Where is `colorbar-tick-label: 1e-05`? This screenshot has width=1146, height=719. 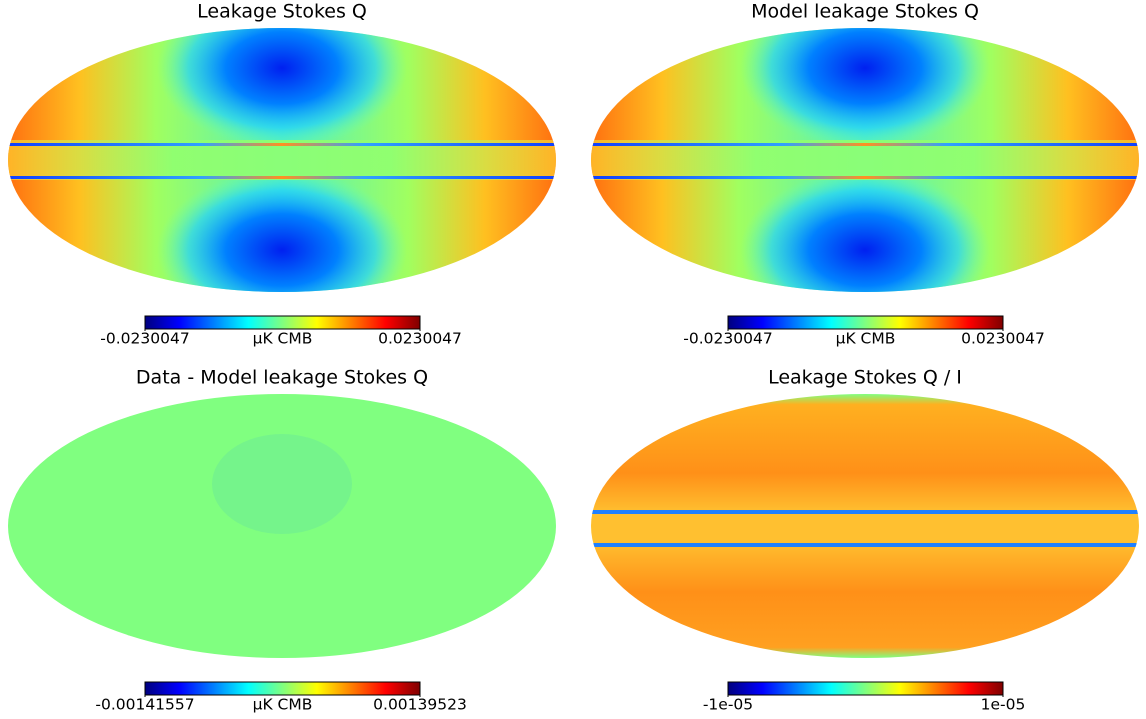 colorbar-tick-label: 1e-05 is located at coordinates (1003, 705).